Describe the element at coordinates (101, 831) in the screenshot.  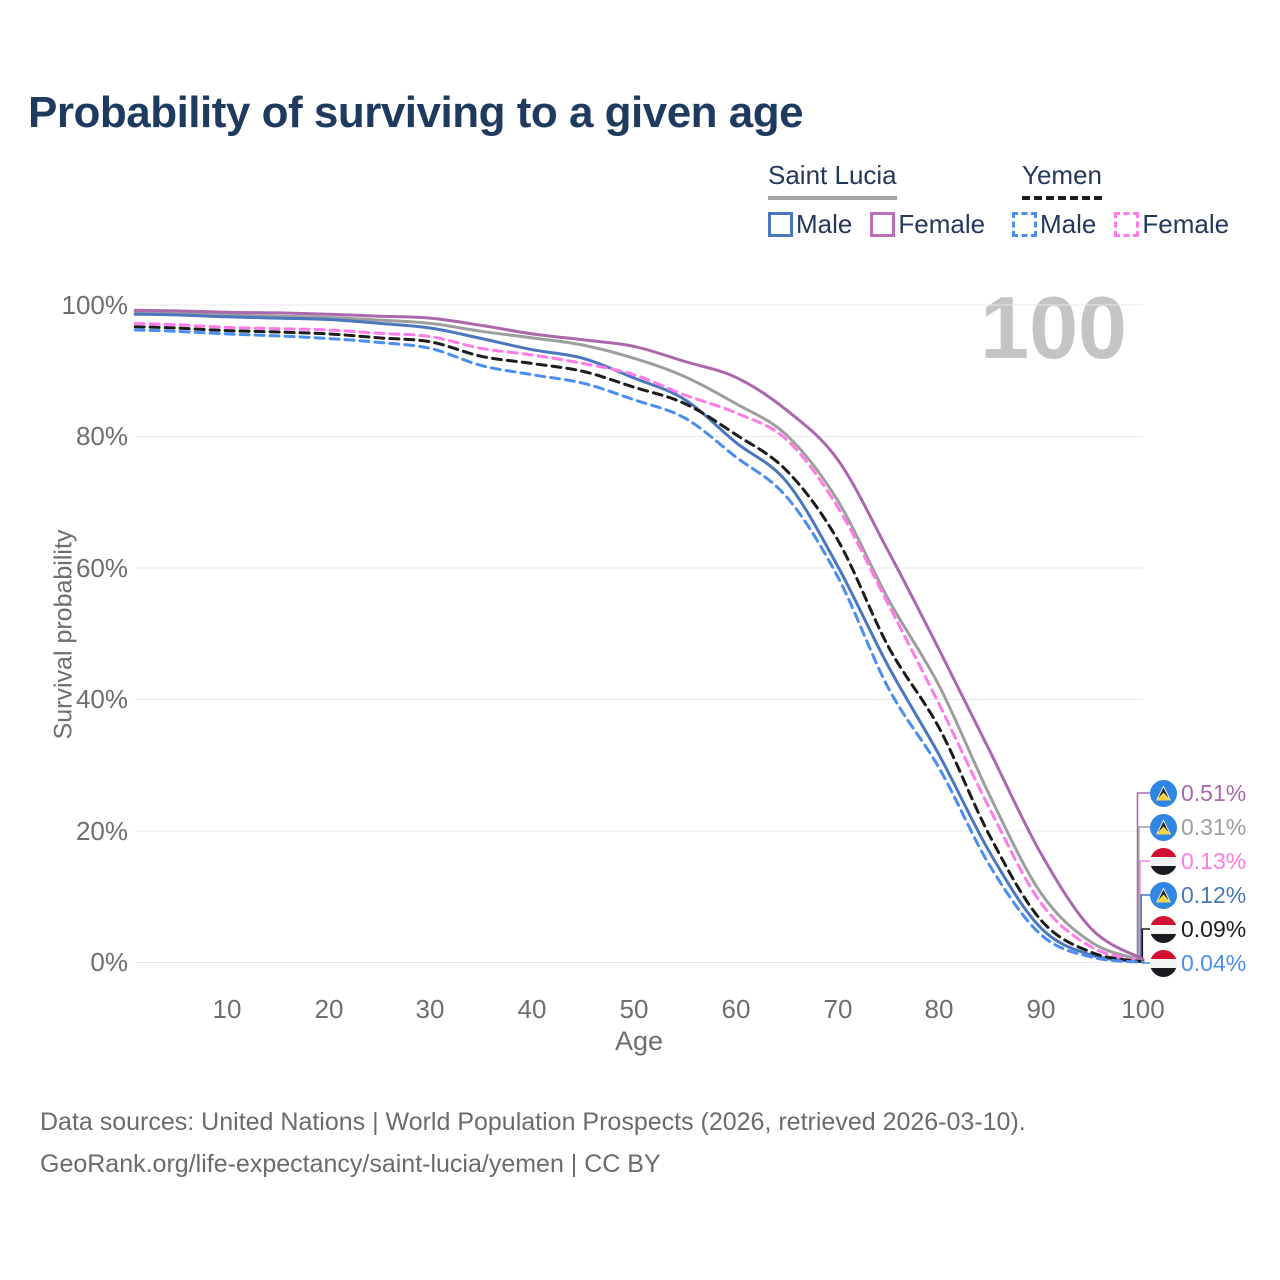
I see `y-tick-20: 20%` at that location.